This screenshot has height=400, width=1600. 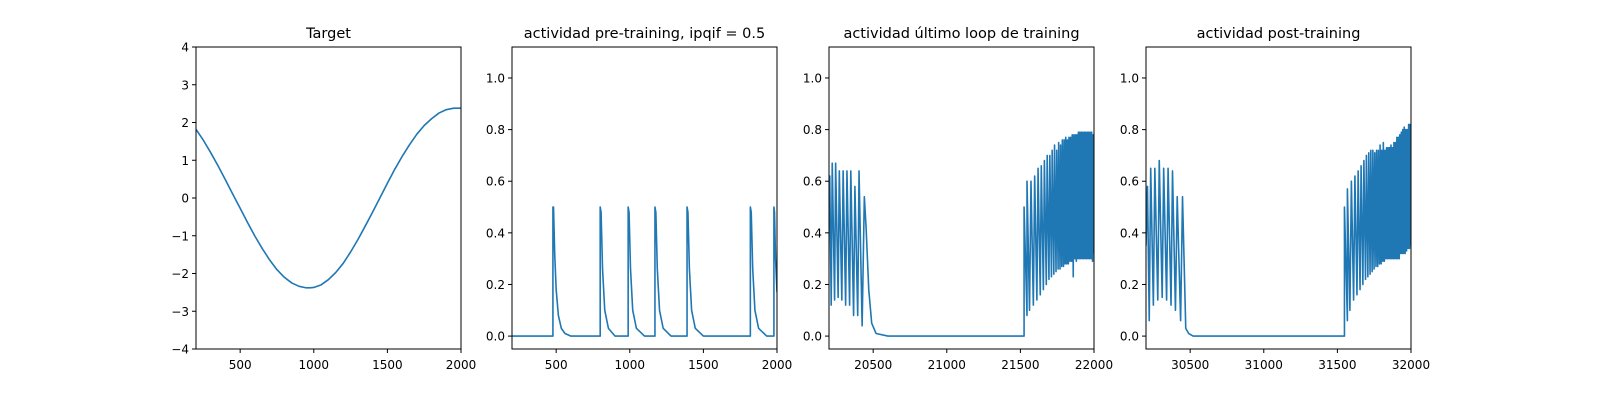 I want to click on y-tick-label: −3, so click(x=180, y=312).